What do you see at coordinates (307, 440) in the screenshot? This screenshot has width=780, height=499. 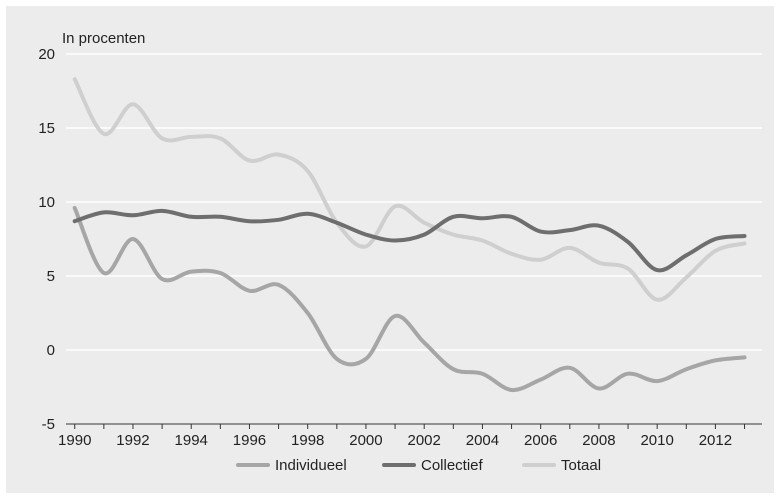 I see `x-tick-label: 1998` at bounding box center [307, 440].